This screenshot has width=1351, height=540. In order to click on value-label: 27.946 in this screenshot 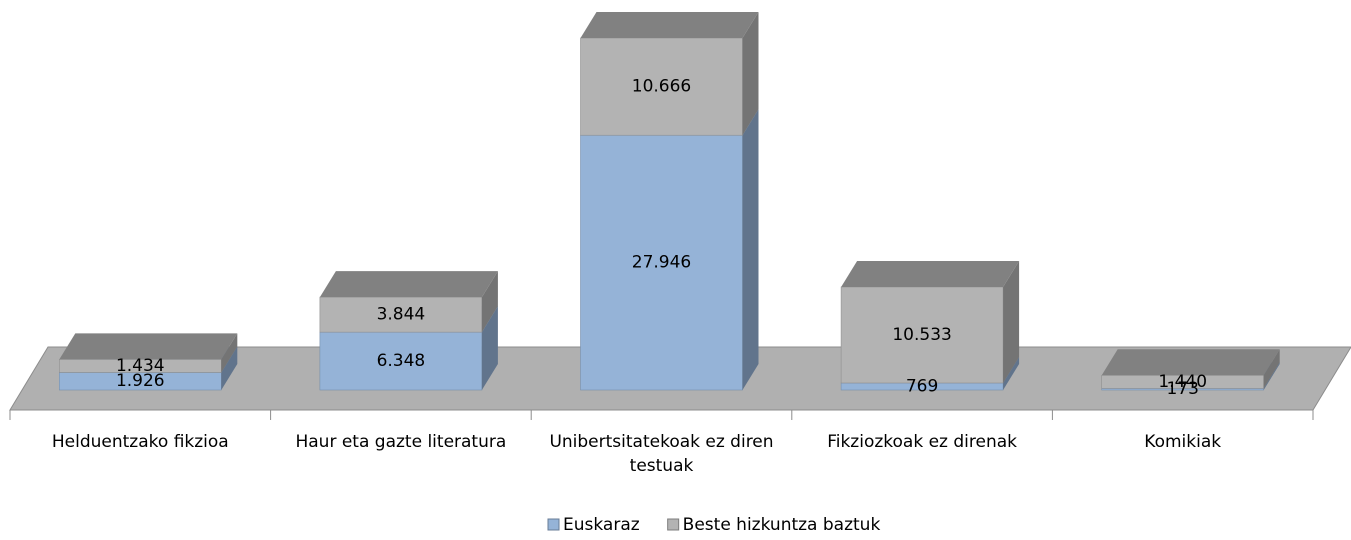, I will do `click(661, 263)`.